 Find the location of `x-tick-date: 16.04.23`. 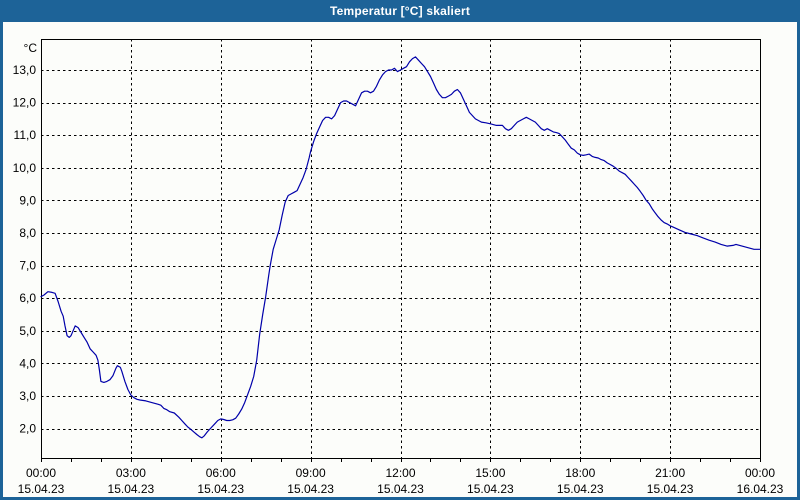

x-tick-date: 16.04.23 is located at coordinates (760, 489).